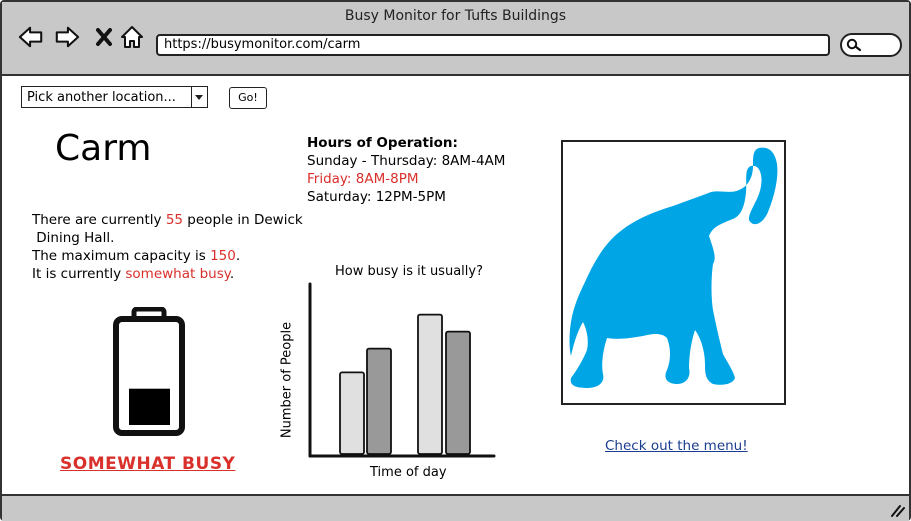 Image resolution: width=911 pixels, height=521 pixels. What do you see at coordinates (248, 98) in the screenshot?
I see `go-button: Go!` at bounding box center [248, 98].